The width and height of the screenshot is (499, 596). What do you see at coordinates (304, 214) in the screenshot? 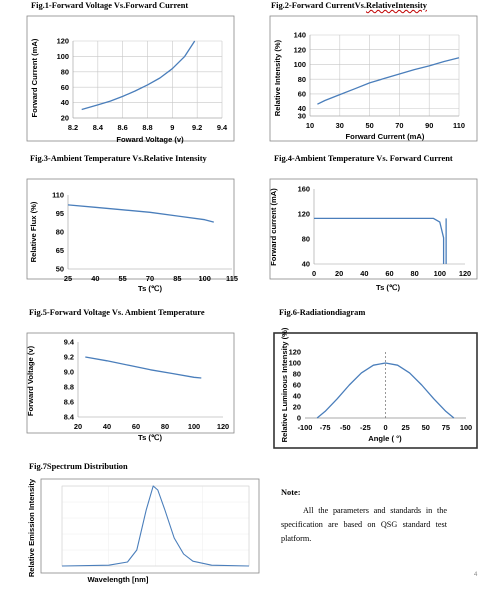
I see `fig4-ytick-label: 120` at bounding box center [304, 214].